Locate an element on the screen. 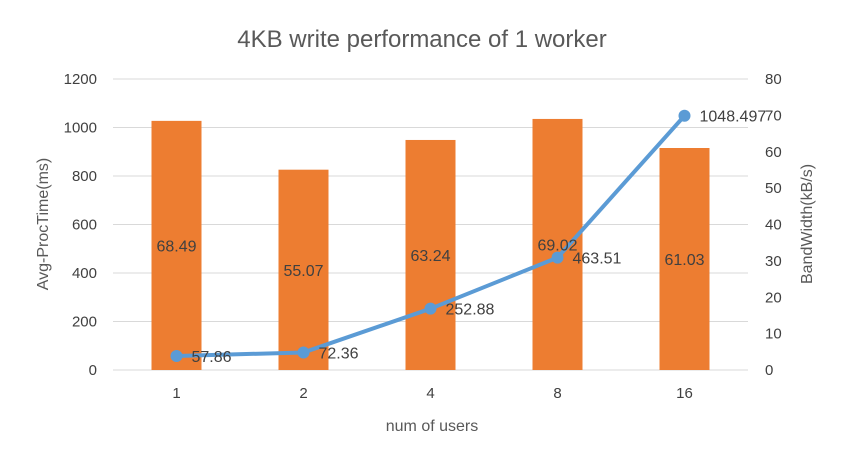 This screenshot has width=845, height=464. left-tick-label: 600 is located at coordinates (84, 225).